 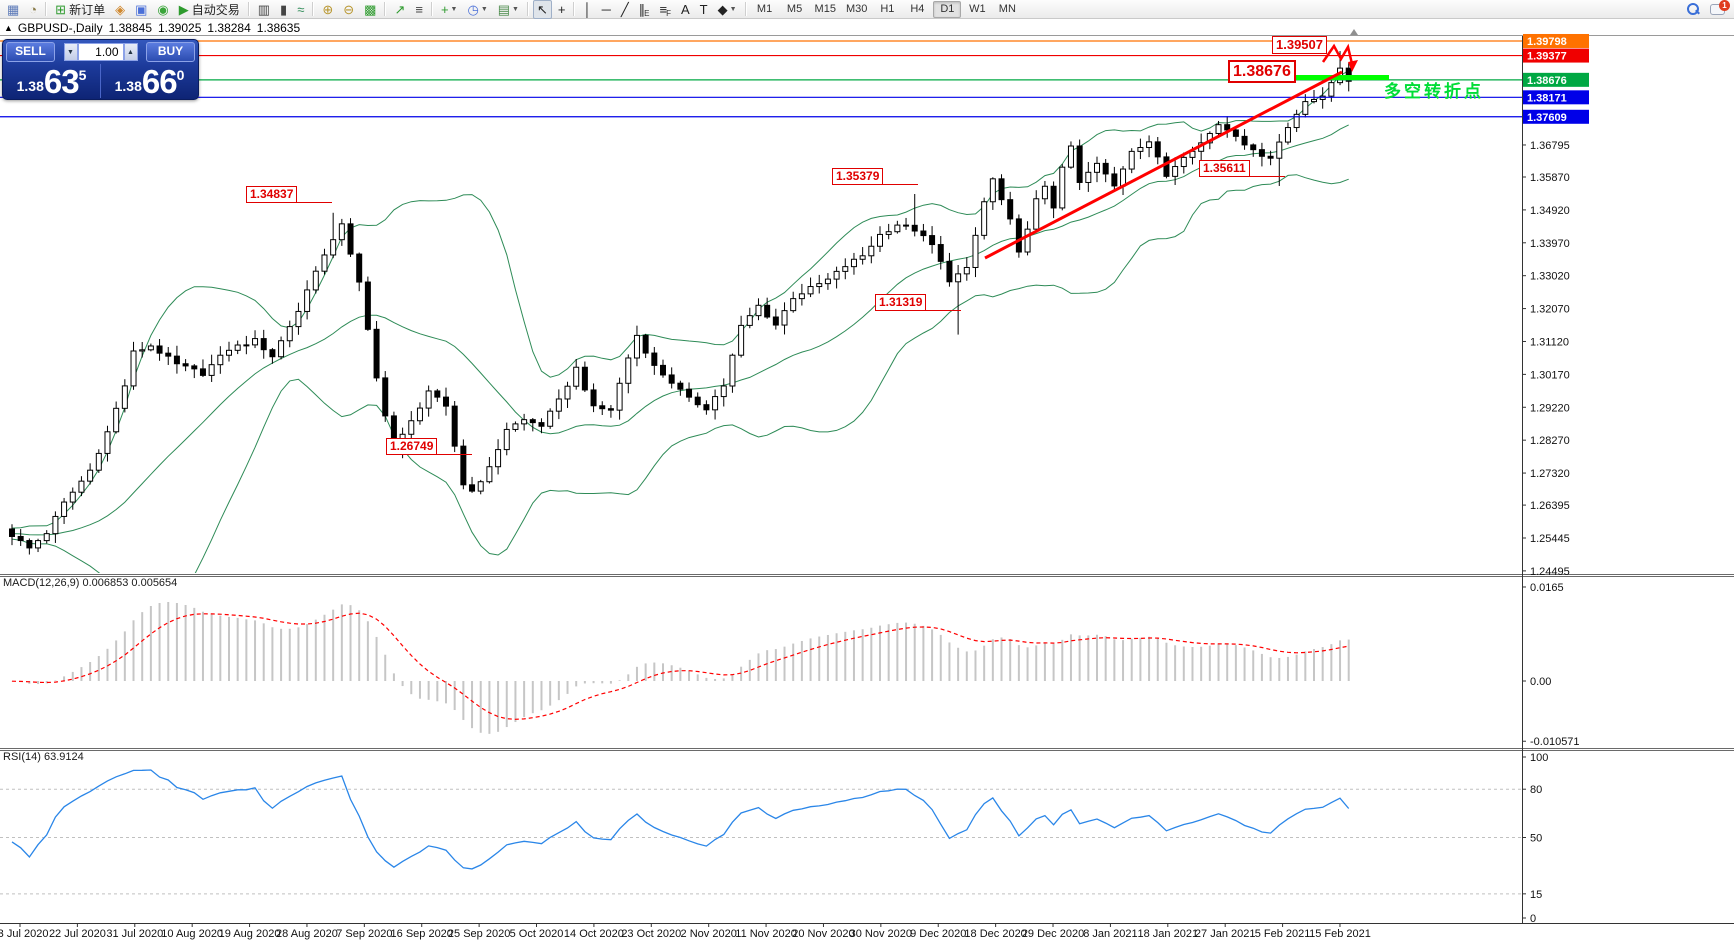 What do you see at coordinates (823, 934) in the screenshot?
I see `date-label: 20 Nov 2020` at bounding box center [823, 934].